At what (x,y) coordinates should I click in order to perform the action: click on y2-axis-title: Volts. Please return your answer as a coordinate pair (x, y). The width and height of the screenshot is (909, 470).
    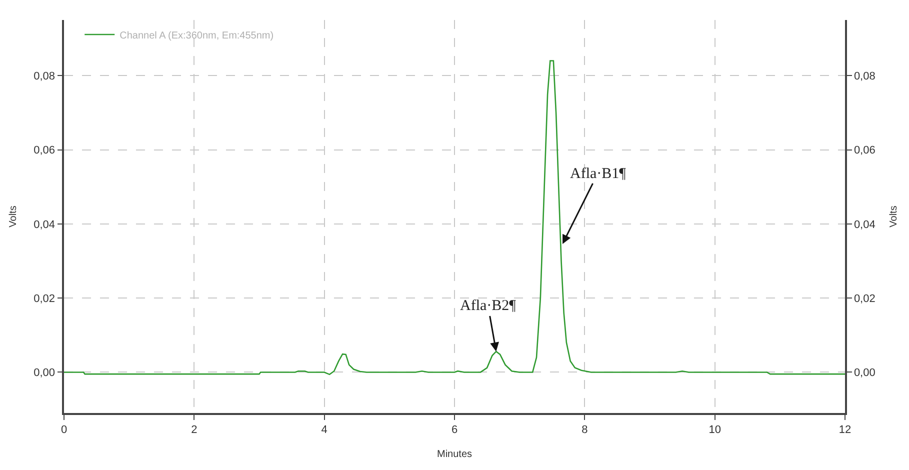
    Looking at the image, I should click on (894, 217).